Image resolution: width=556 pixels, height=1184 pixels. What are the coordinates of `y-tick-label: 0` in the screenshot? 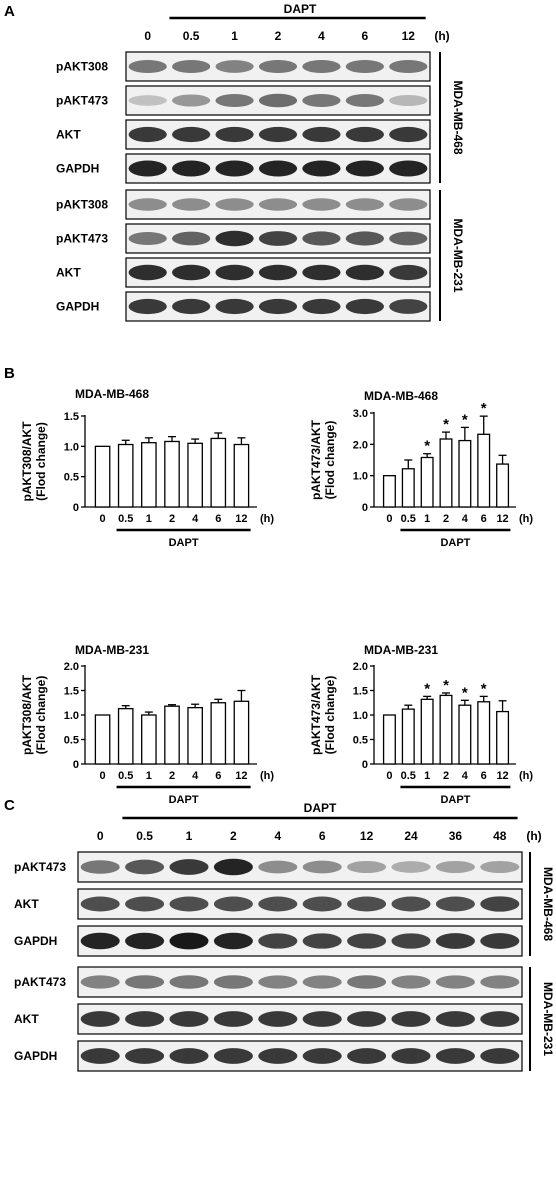 It's located at (365, 765).